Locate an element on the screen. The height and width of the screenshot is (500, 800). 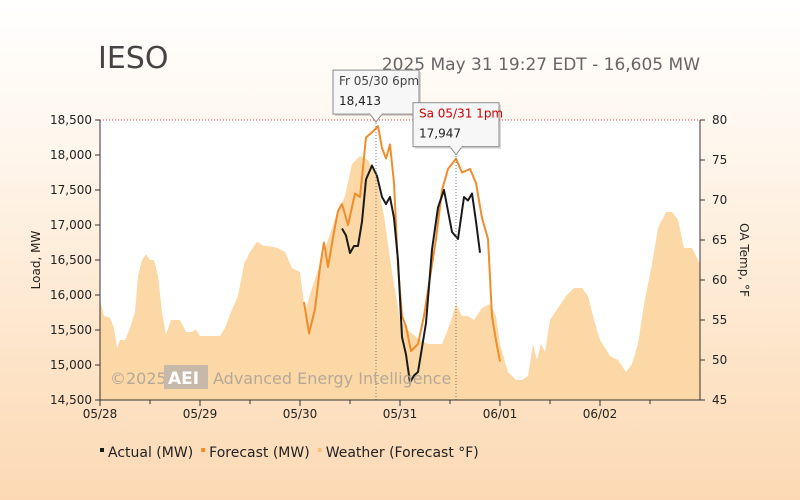
chart-title: IESO is located at coordinates (133, 58).